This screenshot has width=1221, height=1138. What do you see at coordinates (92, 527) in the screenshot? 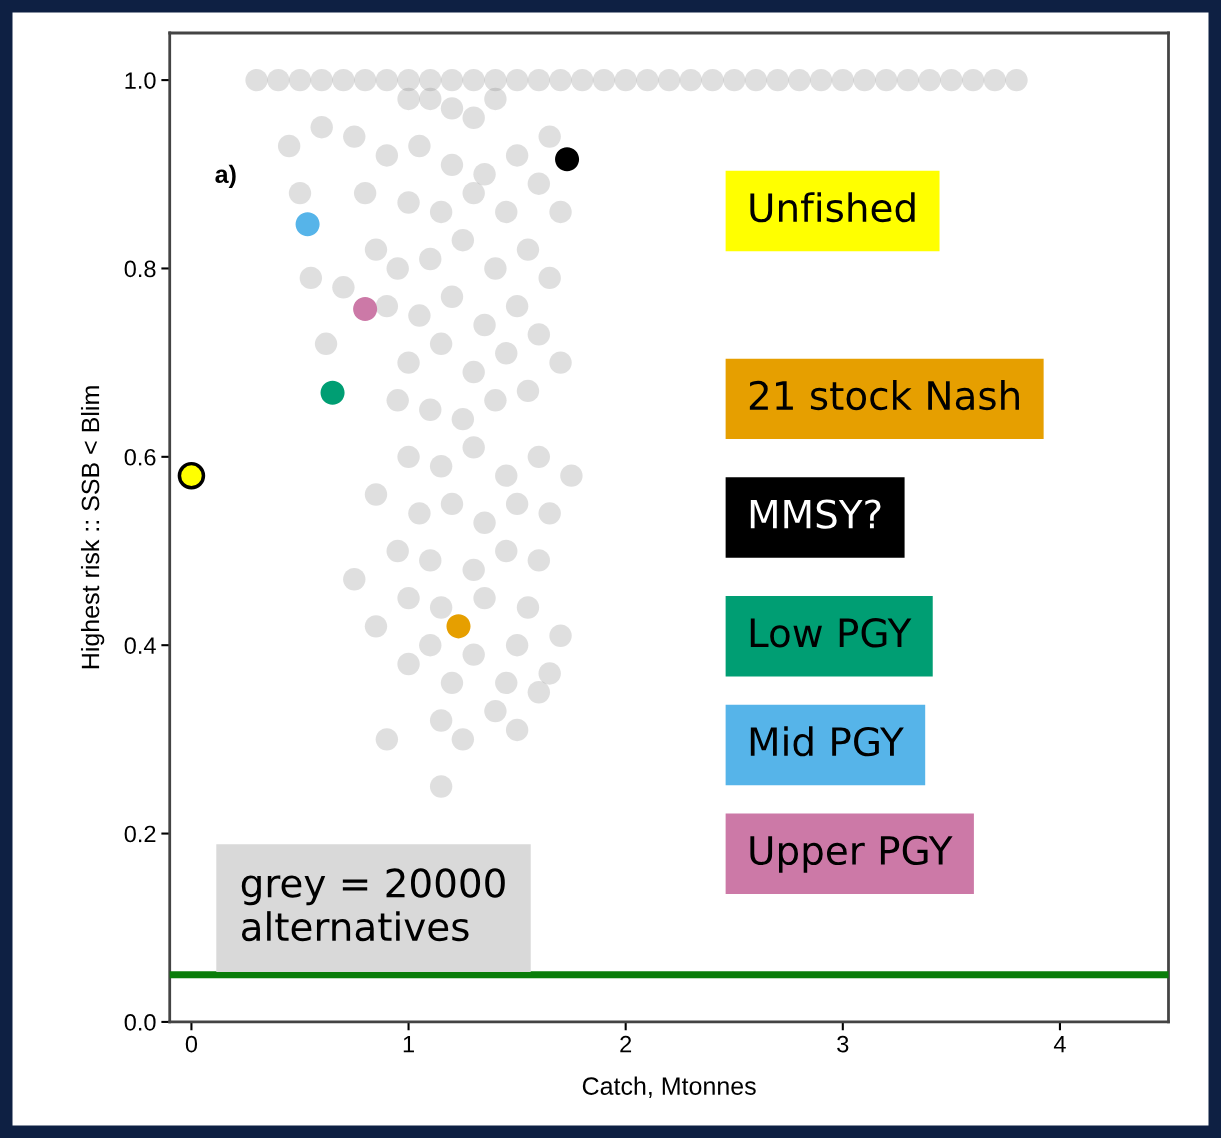
I see `y-axis-title: Highest risk :: SSB < Blim` at bounding box center [92, 527].